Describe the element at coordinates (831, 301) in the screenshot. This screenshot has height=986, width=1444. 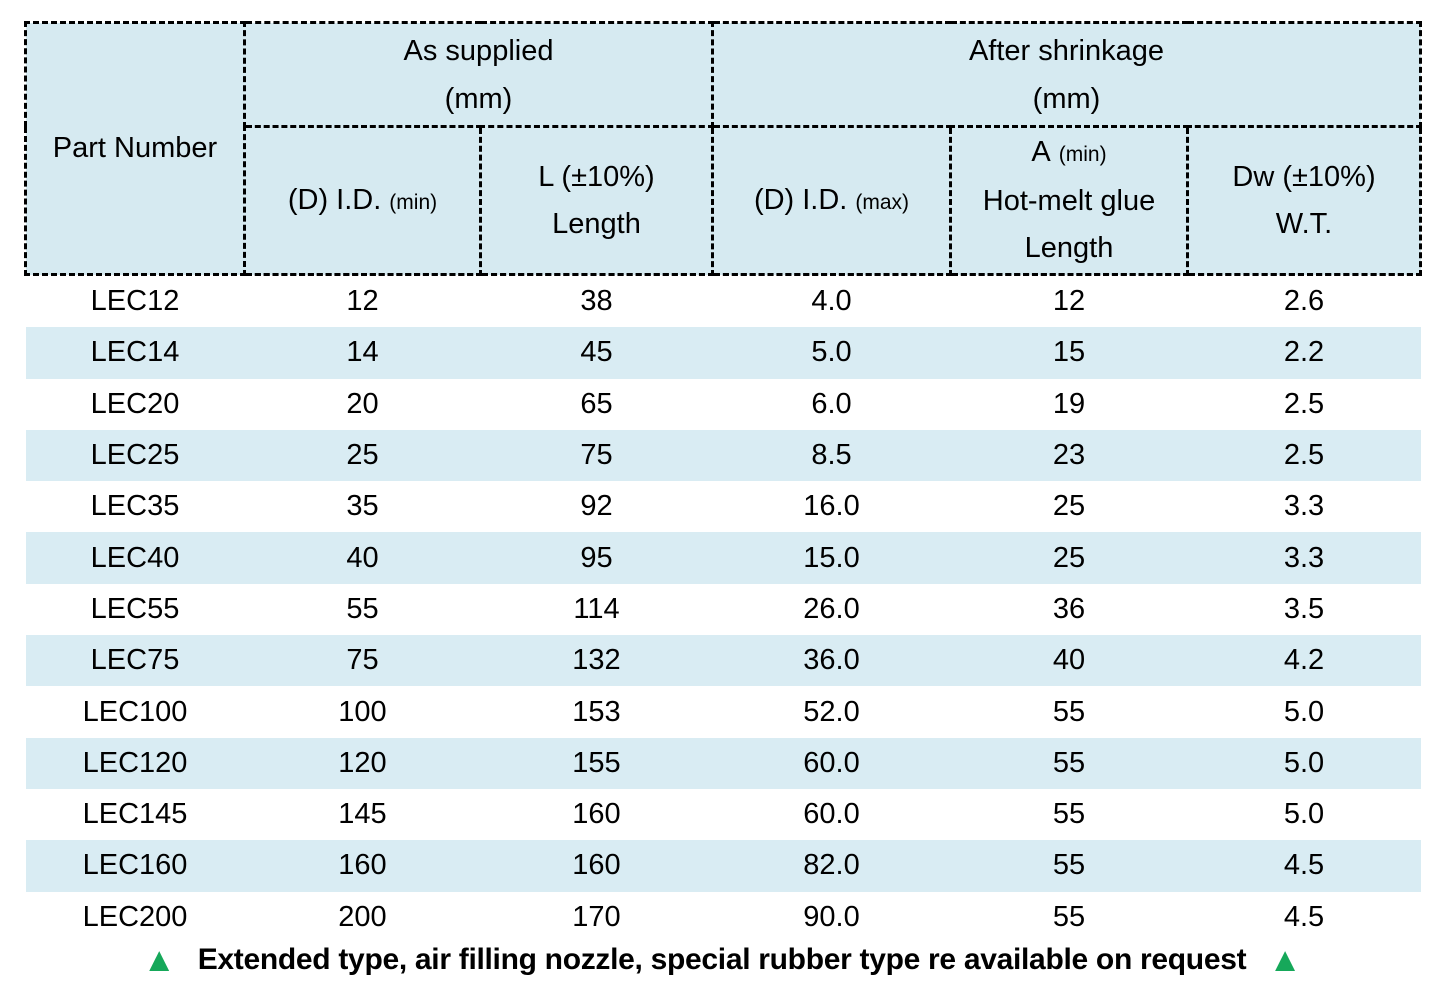
I see `cell-value: 4.0` at that location.